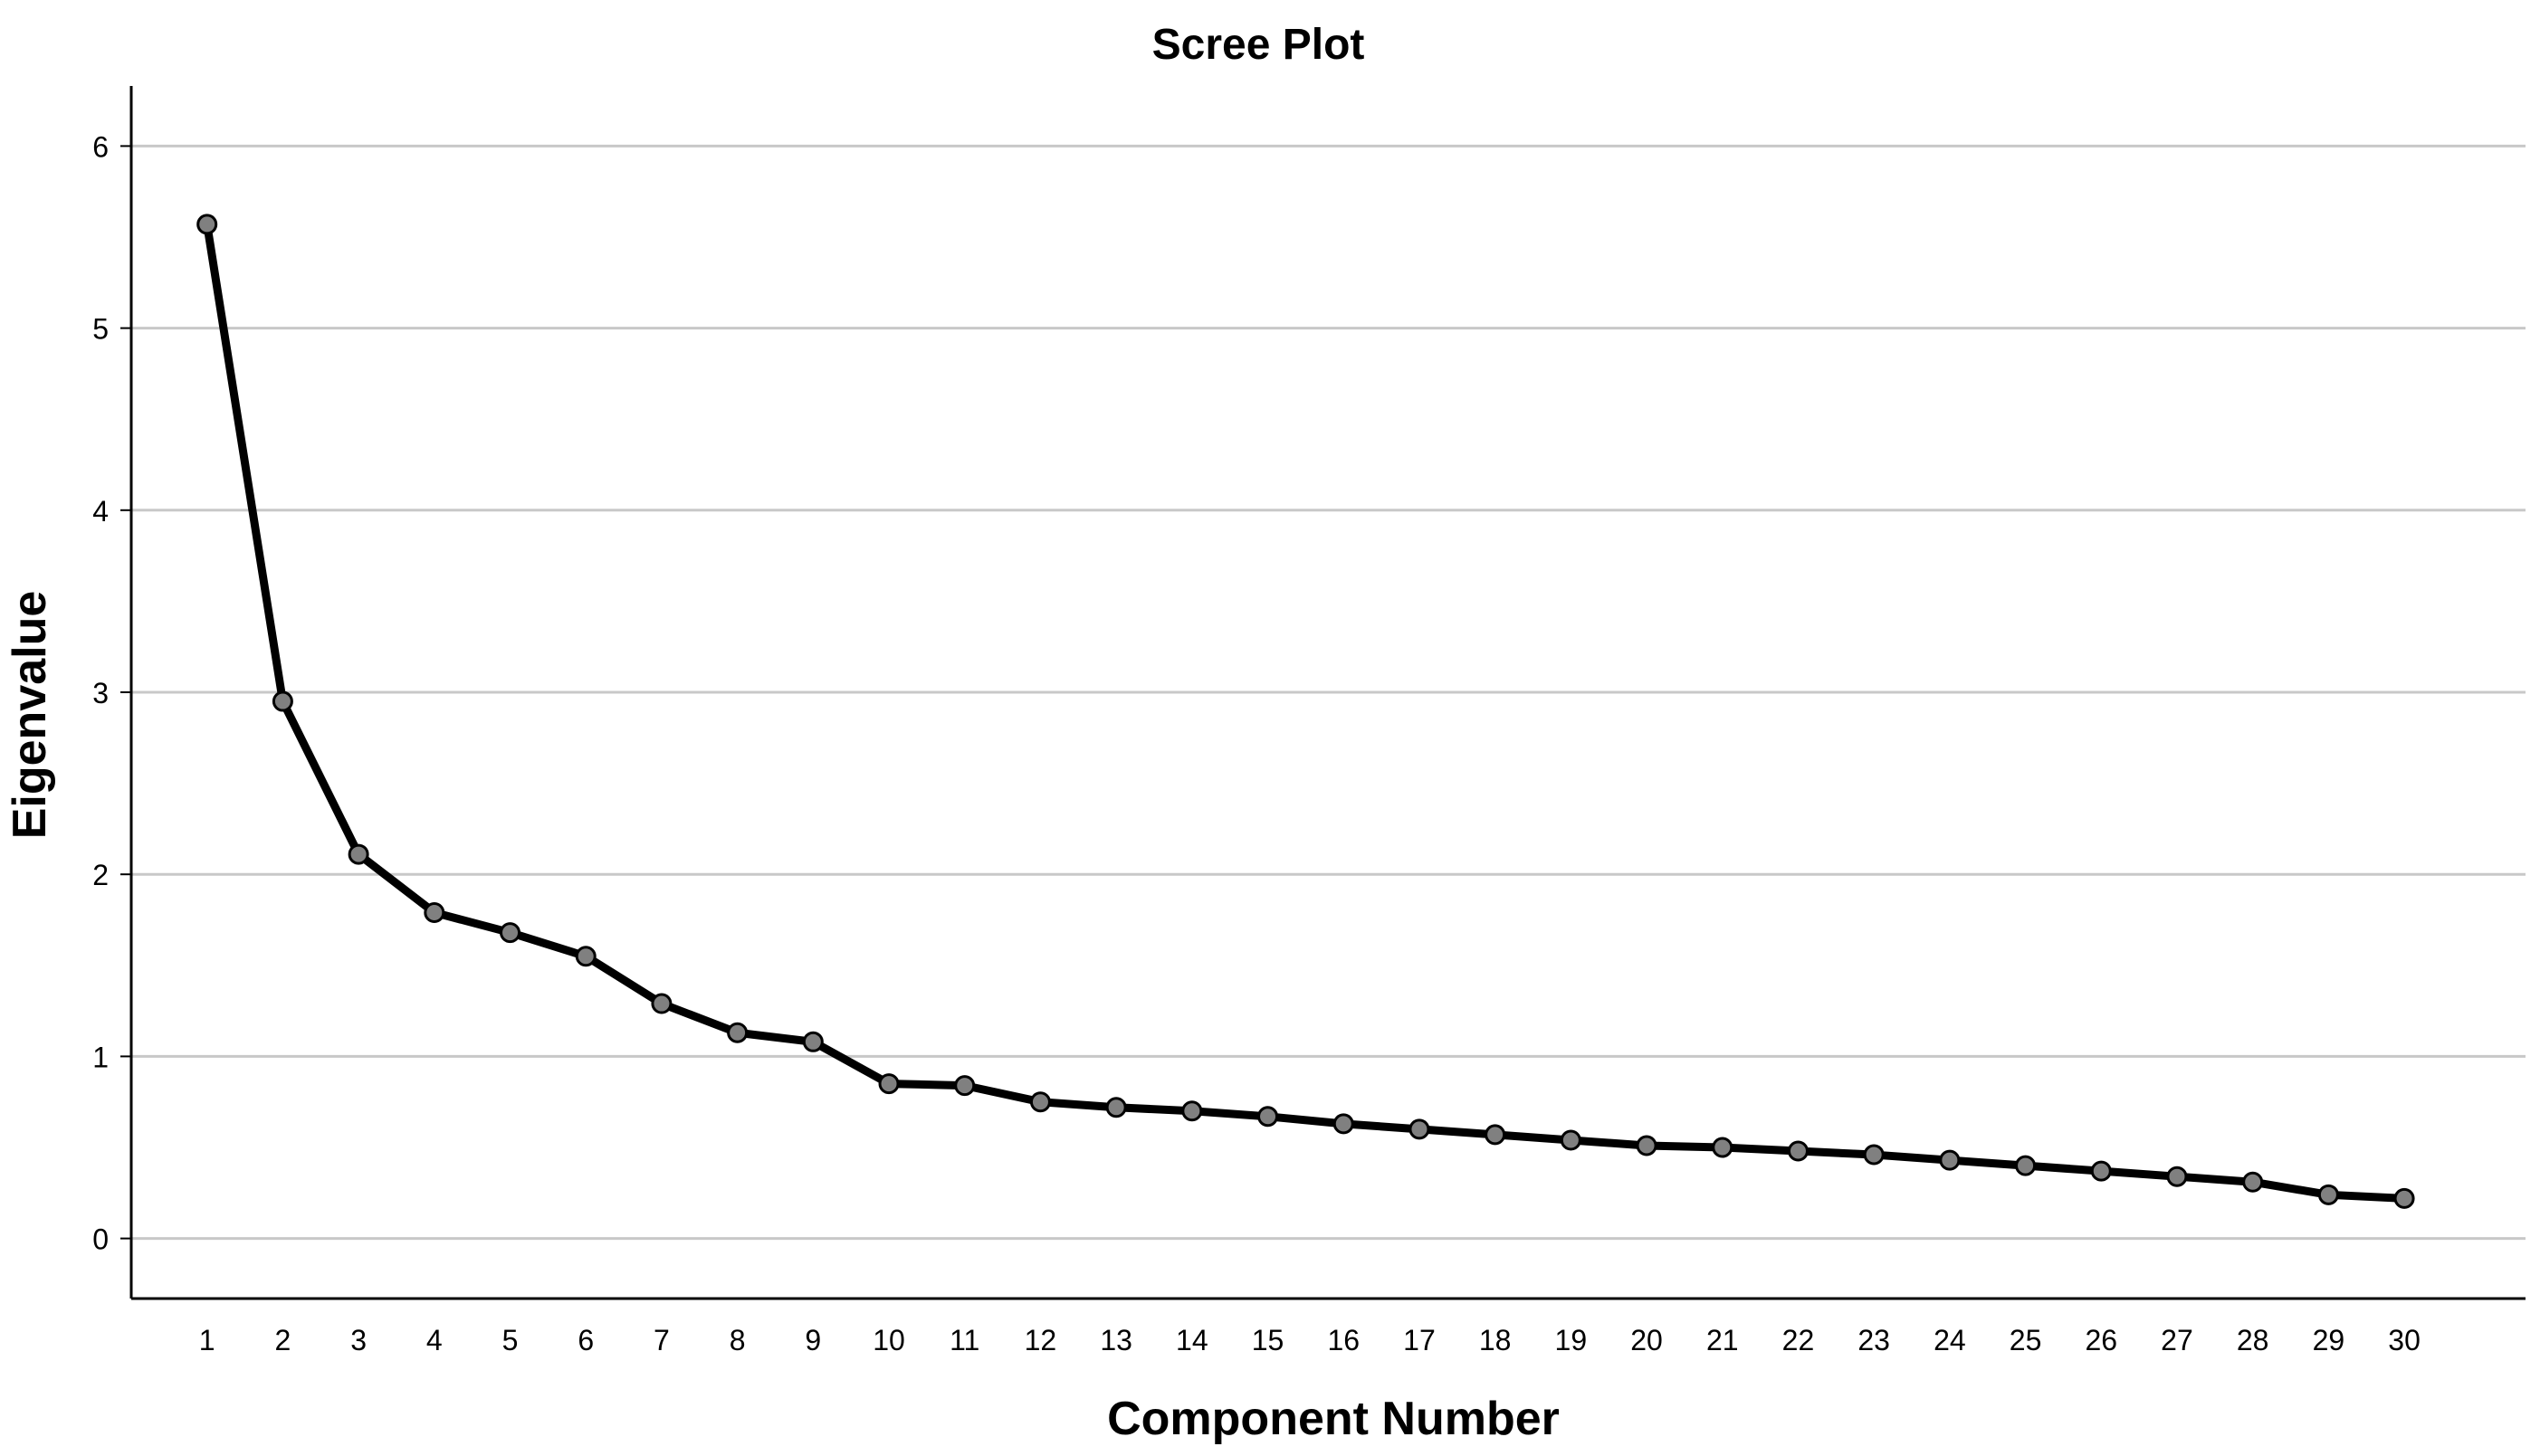  What do you see at coordinates (100, 1239) in the screenshot?
I see `y-tick-label: 0` at bounding box center [100, 1239].